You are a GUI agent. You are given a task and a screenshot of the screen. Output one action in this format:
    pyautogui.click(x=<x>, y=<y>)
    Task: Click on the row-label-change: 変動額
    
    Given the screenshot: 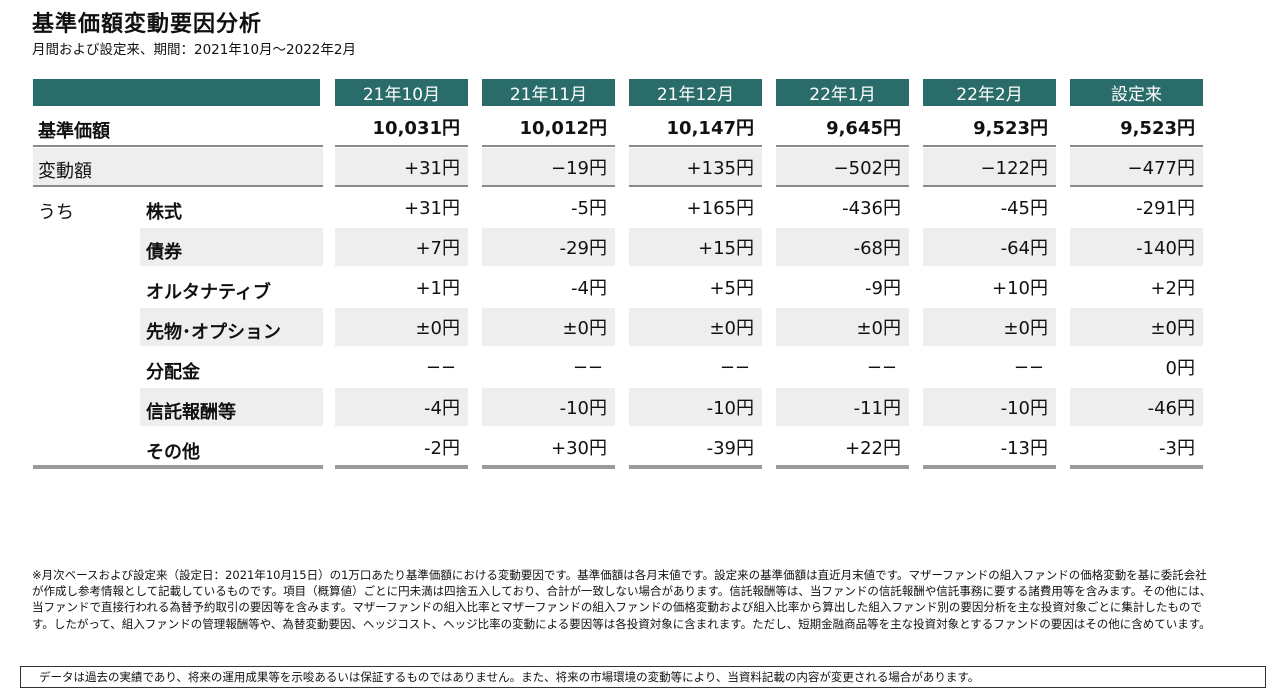 What is the action you would take?
    pyautogui.click(x=65, y=171)
    